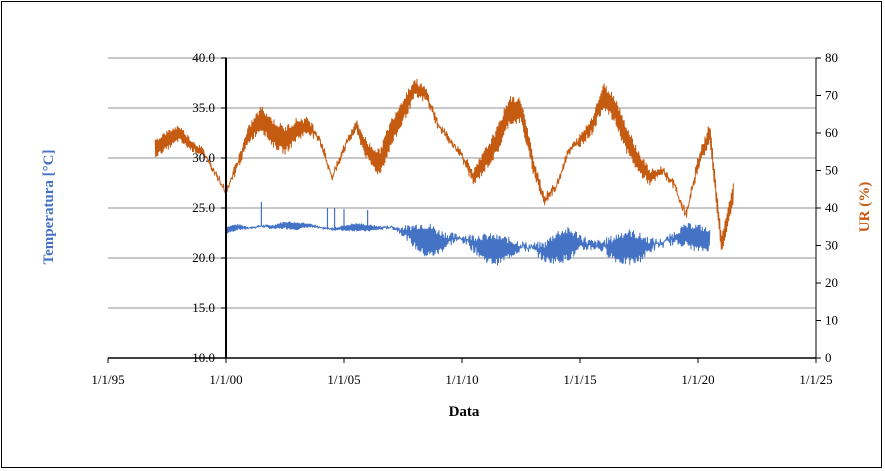  I want to click on y-right-axis-title: UR (%), so click(865, 207).